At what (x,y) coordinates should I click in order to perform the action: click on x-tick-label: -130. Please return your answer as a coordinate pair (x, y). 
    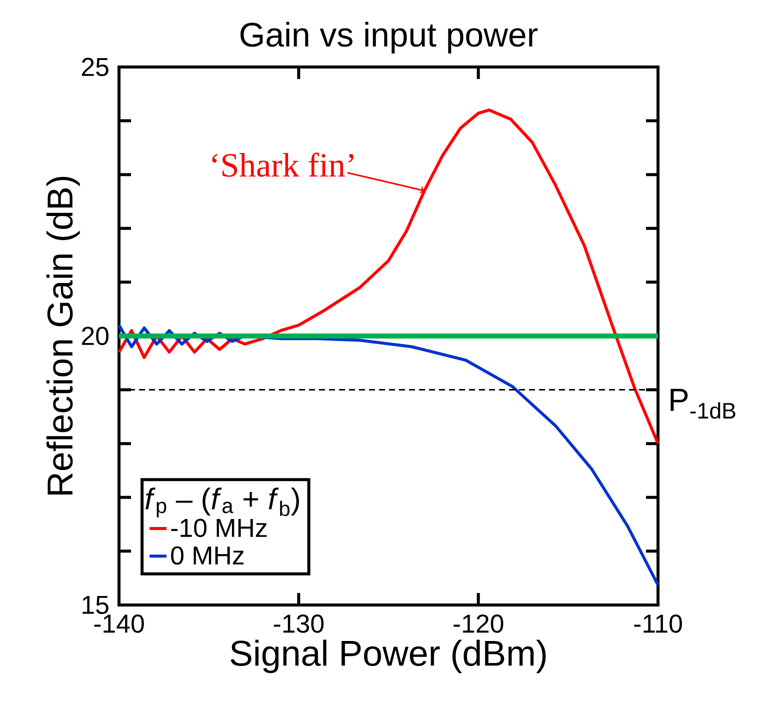
    Looking at the image, I should click on (299, 623).